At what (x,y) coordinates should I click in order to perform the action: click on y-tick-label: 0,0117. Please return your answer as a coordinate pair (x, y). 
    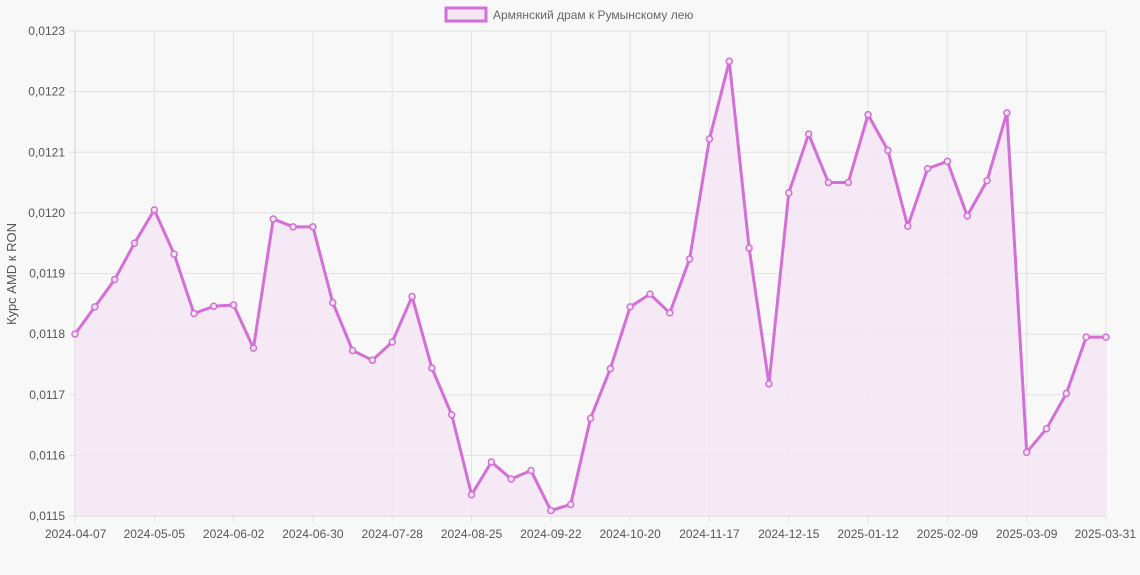
    Looking at the image, I should click on (47, 395).